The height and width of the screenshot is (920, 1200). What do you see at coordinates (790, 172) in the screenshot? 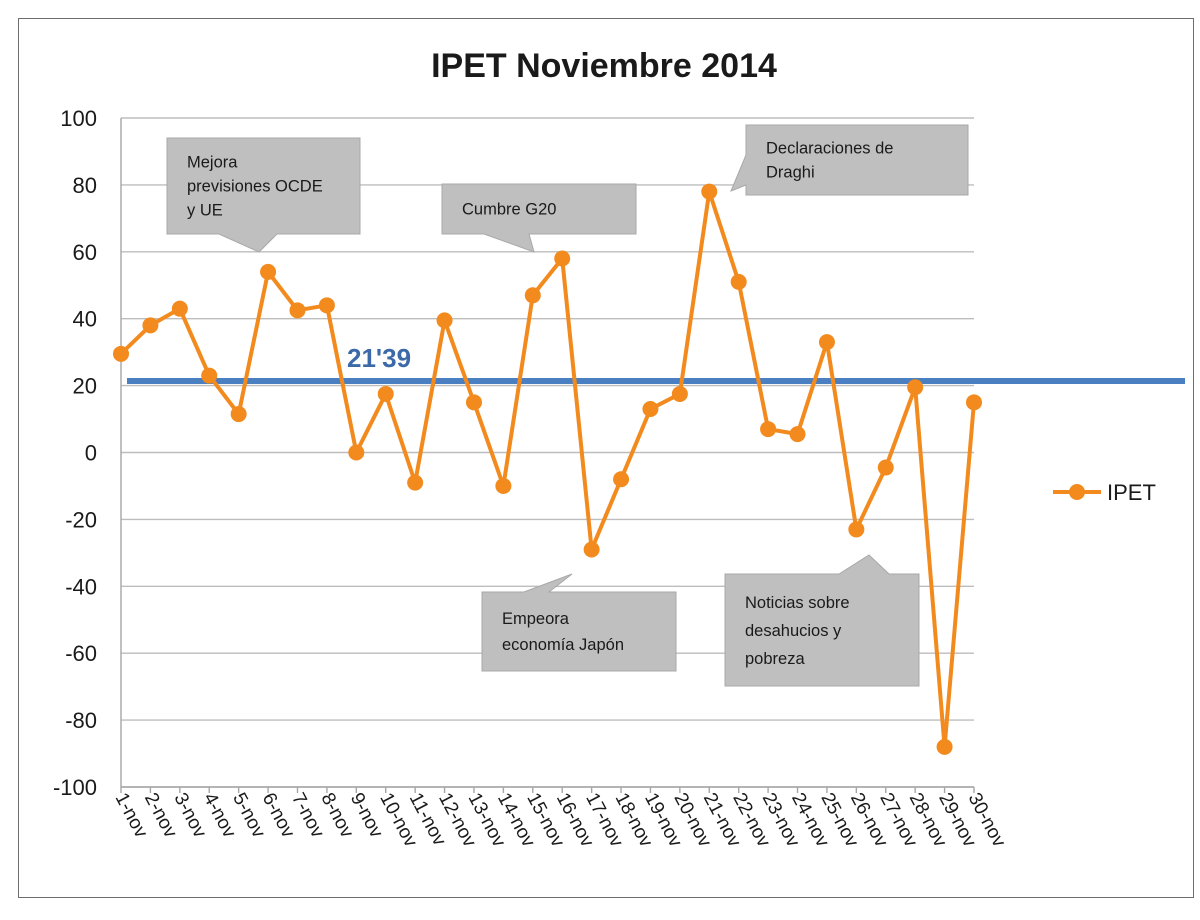
I see `callout-text: Draghi` at bounding box center [790, 172].